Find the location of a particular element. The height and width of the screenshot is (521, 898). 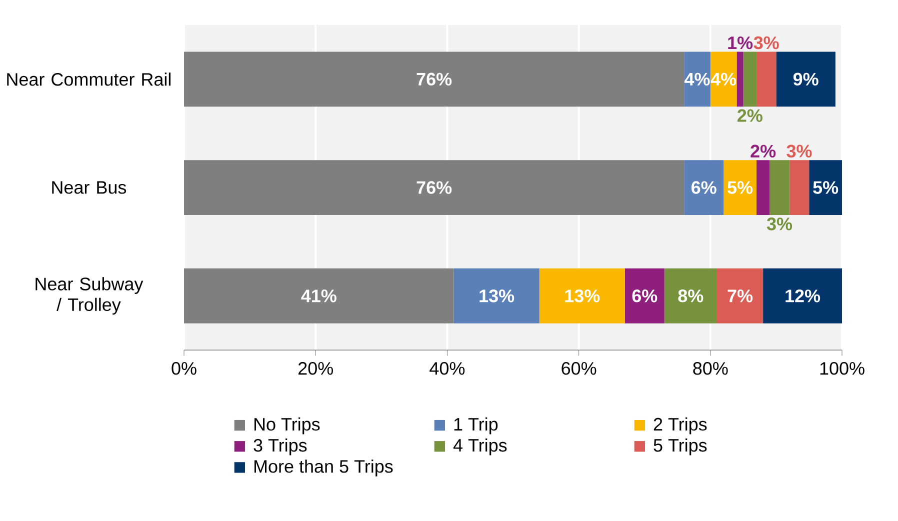

legend-label: 1 Trip is located at coordinates (476, 425).